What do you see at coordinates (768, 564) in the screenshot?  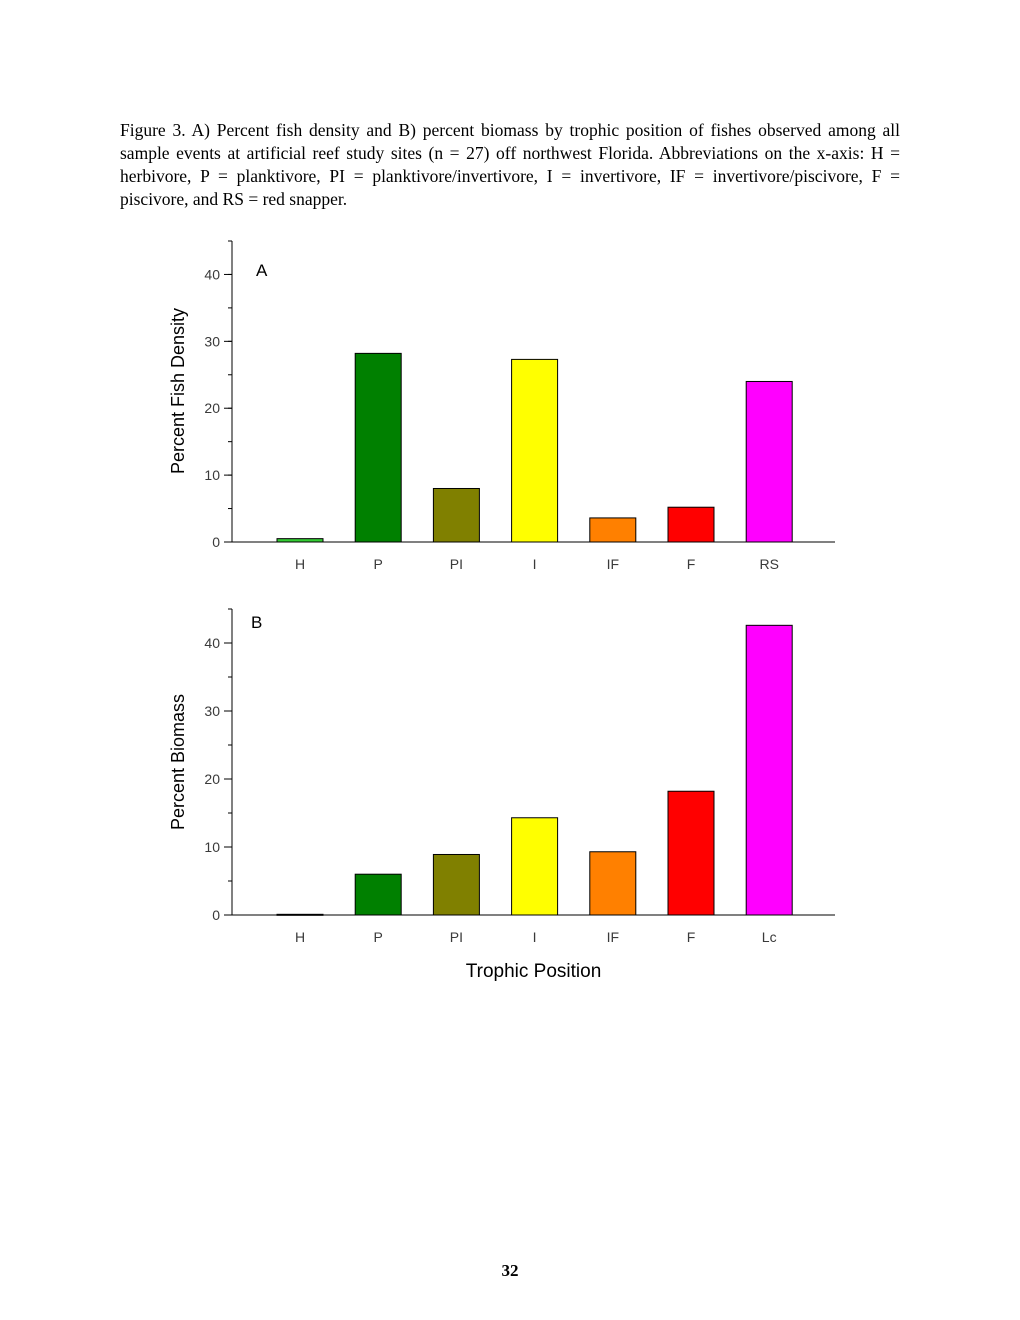 I see `x-tick-label: RS` at bounding box center [768, 564].